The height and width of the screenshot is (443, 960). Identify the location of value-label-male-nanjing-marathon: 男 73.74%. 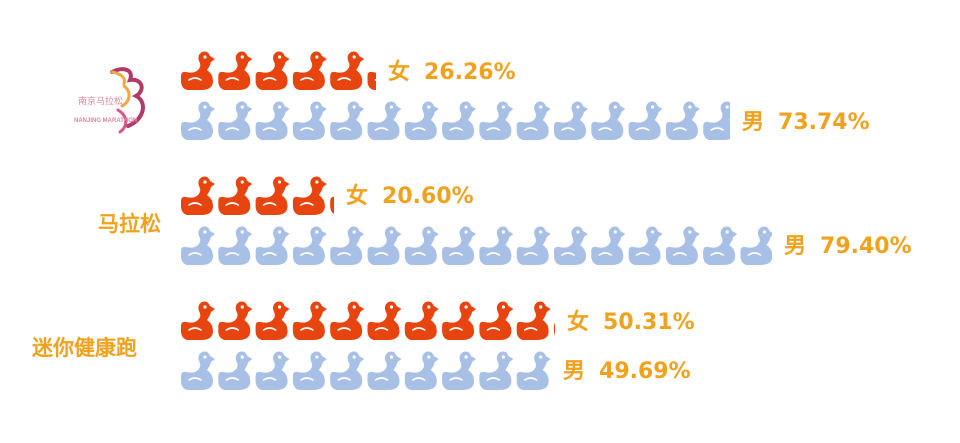
(806, 123).